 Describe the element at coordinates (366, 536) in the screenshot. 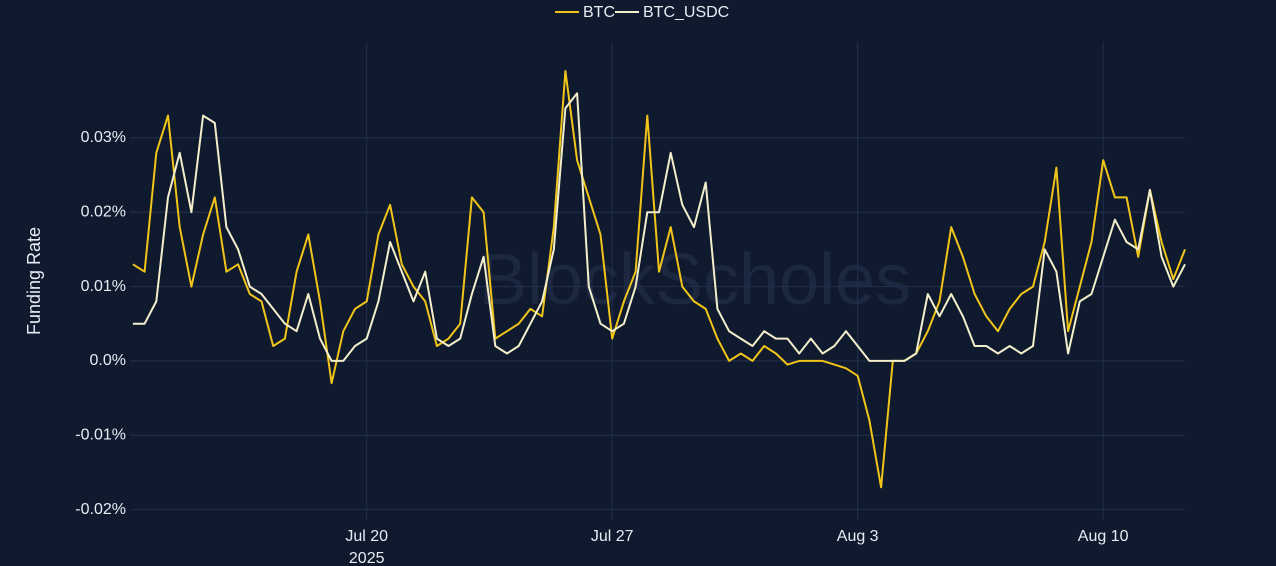

I see `x-tick-label: Jul 20` at that location.